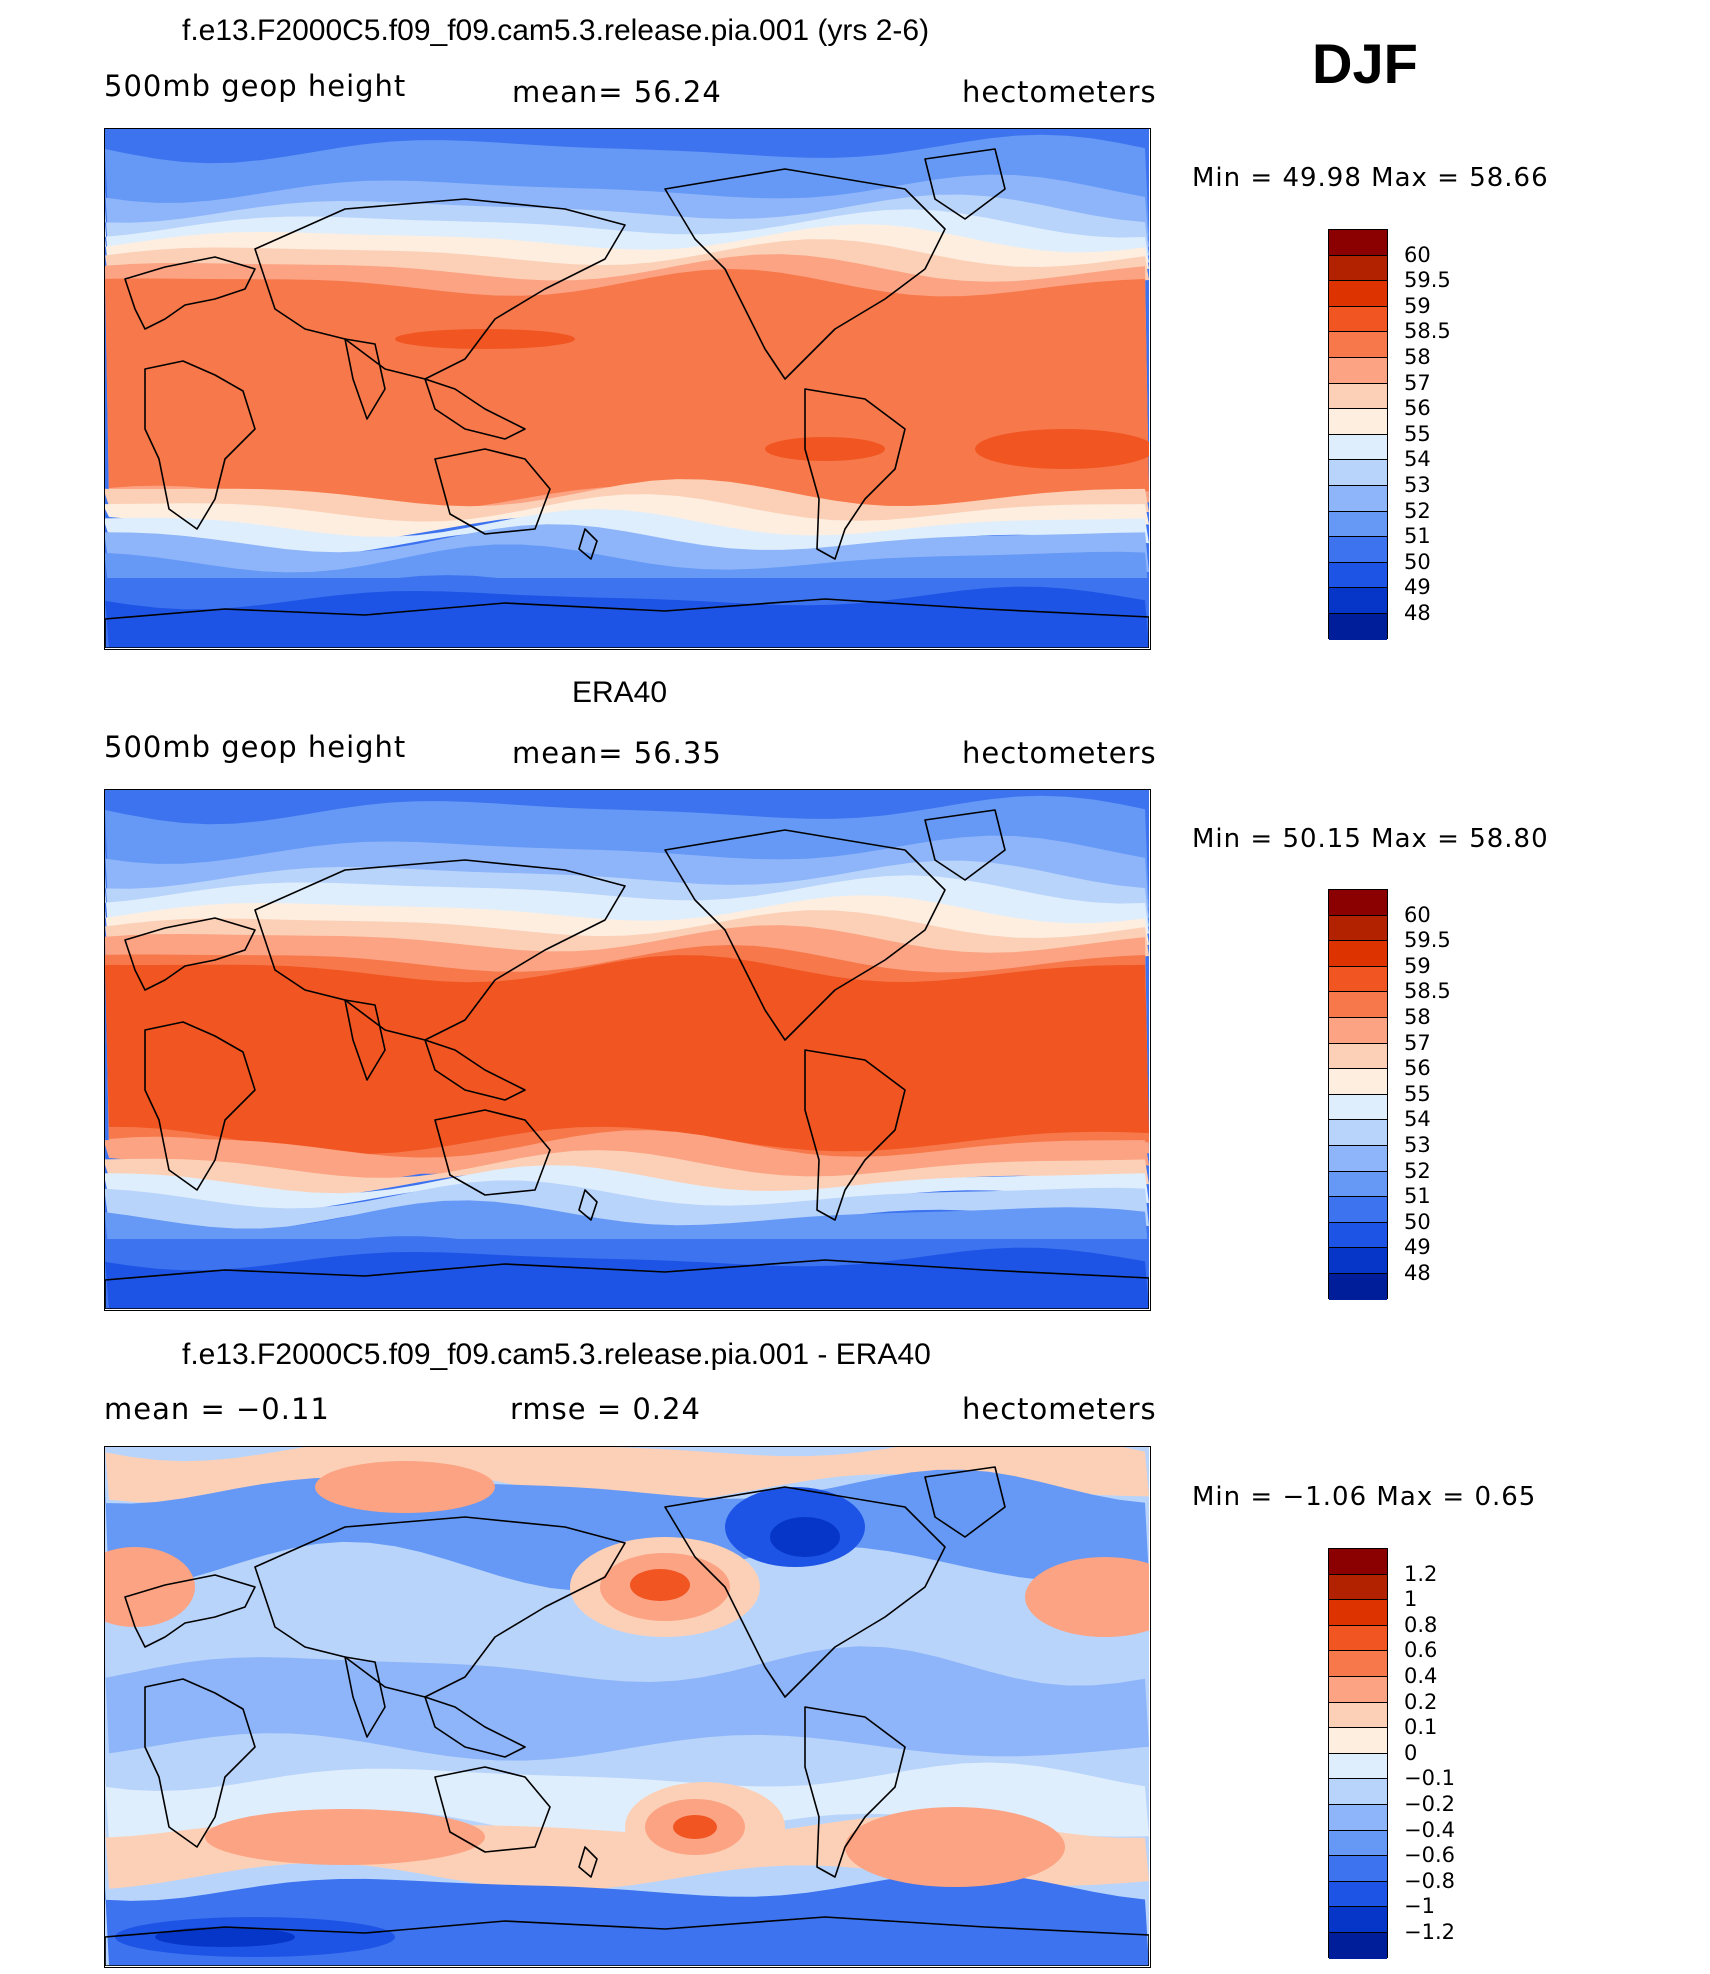 Image resolution: width=1710 pixels, height=1974 pixels. I want to click on season-label: DJF, so click(1365, 63).